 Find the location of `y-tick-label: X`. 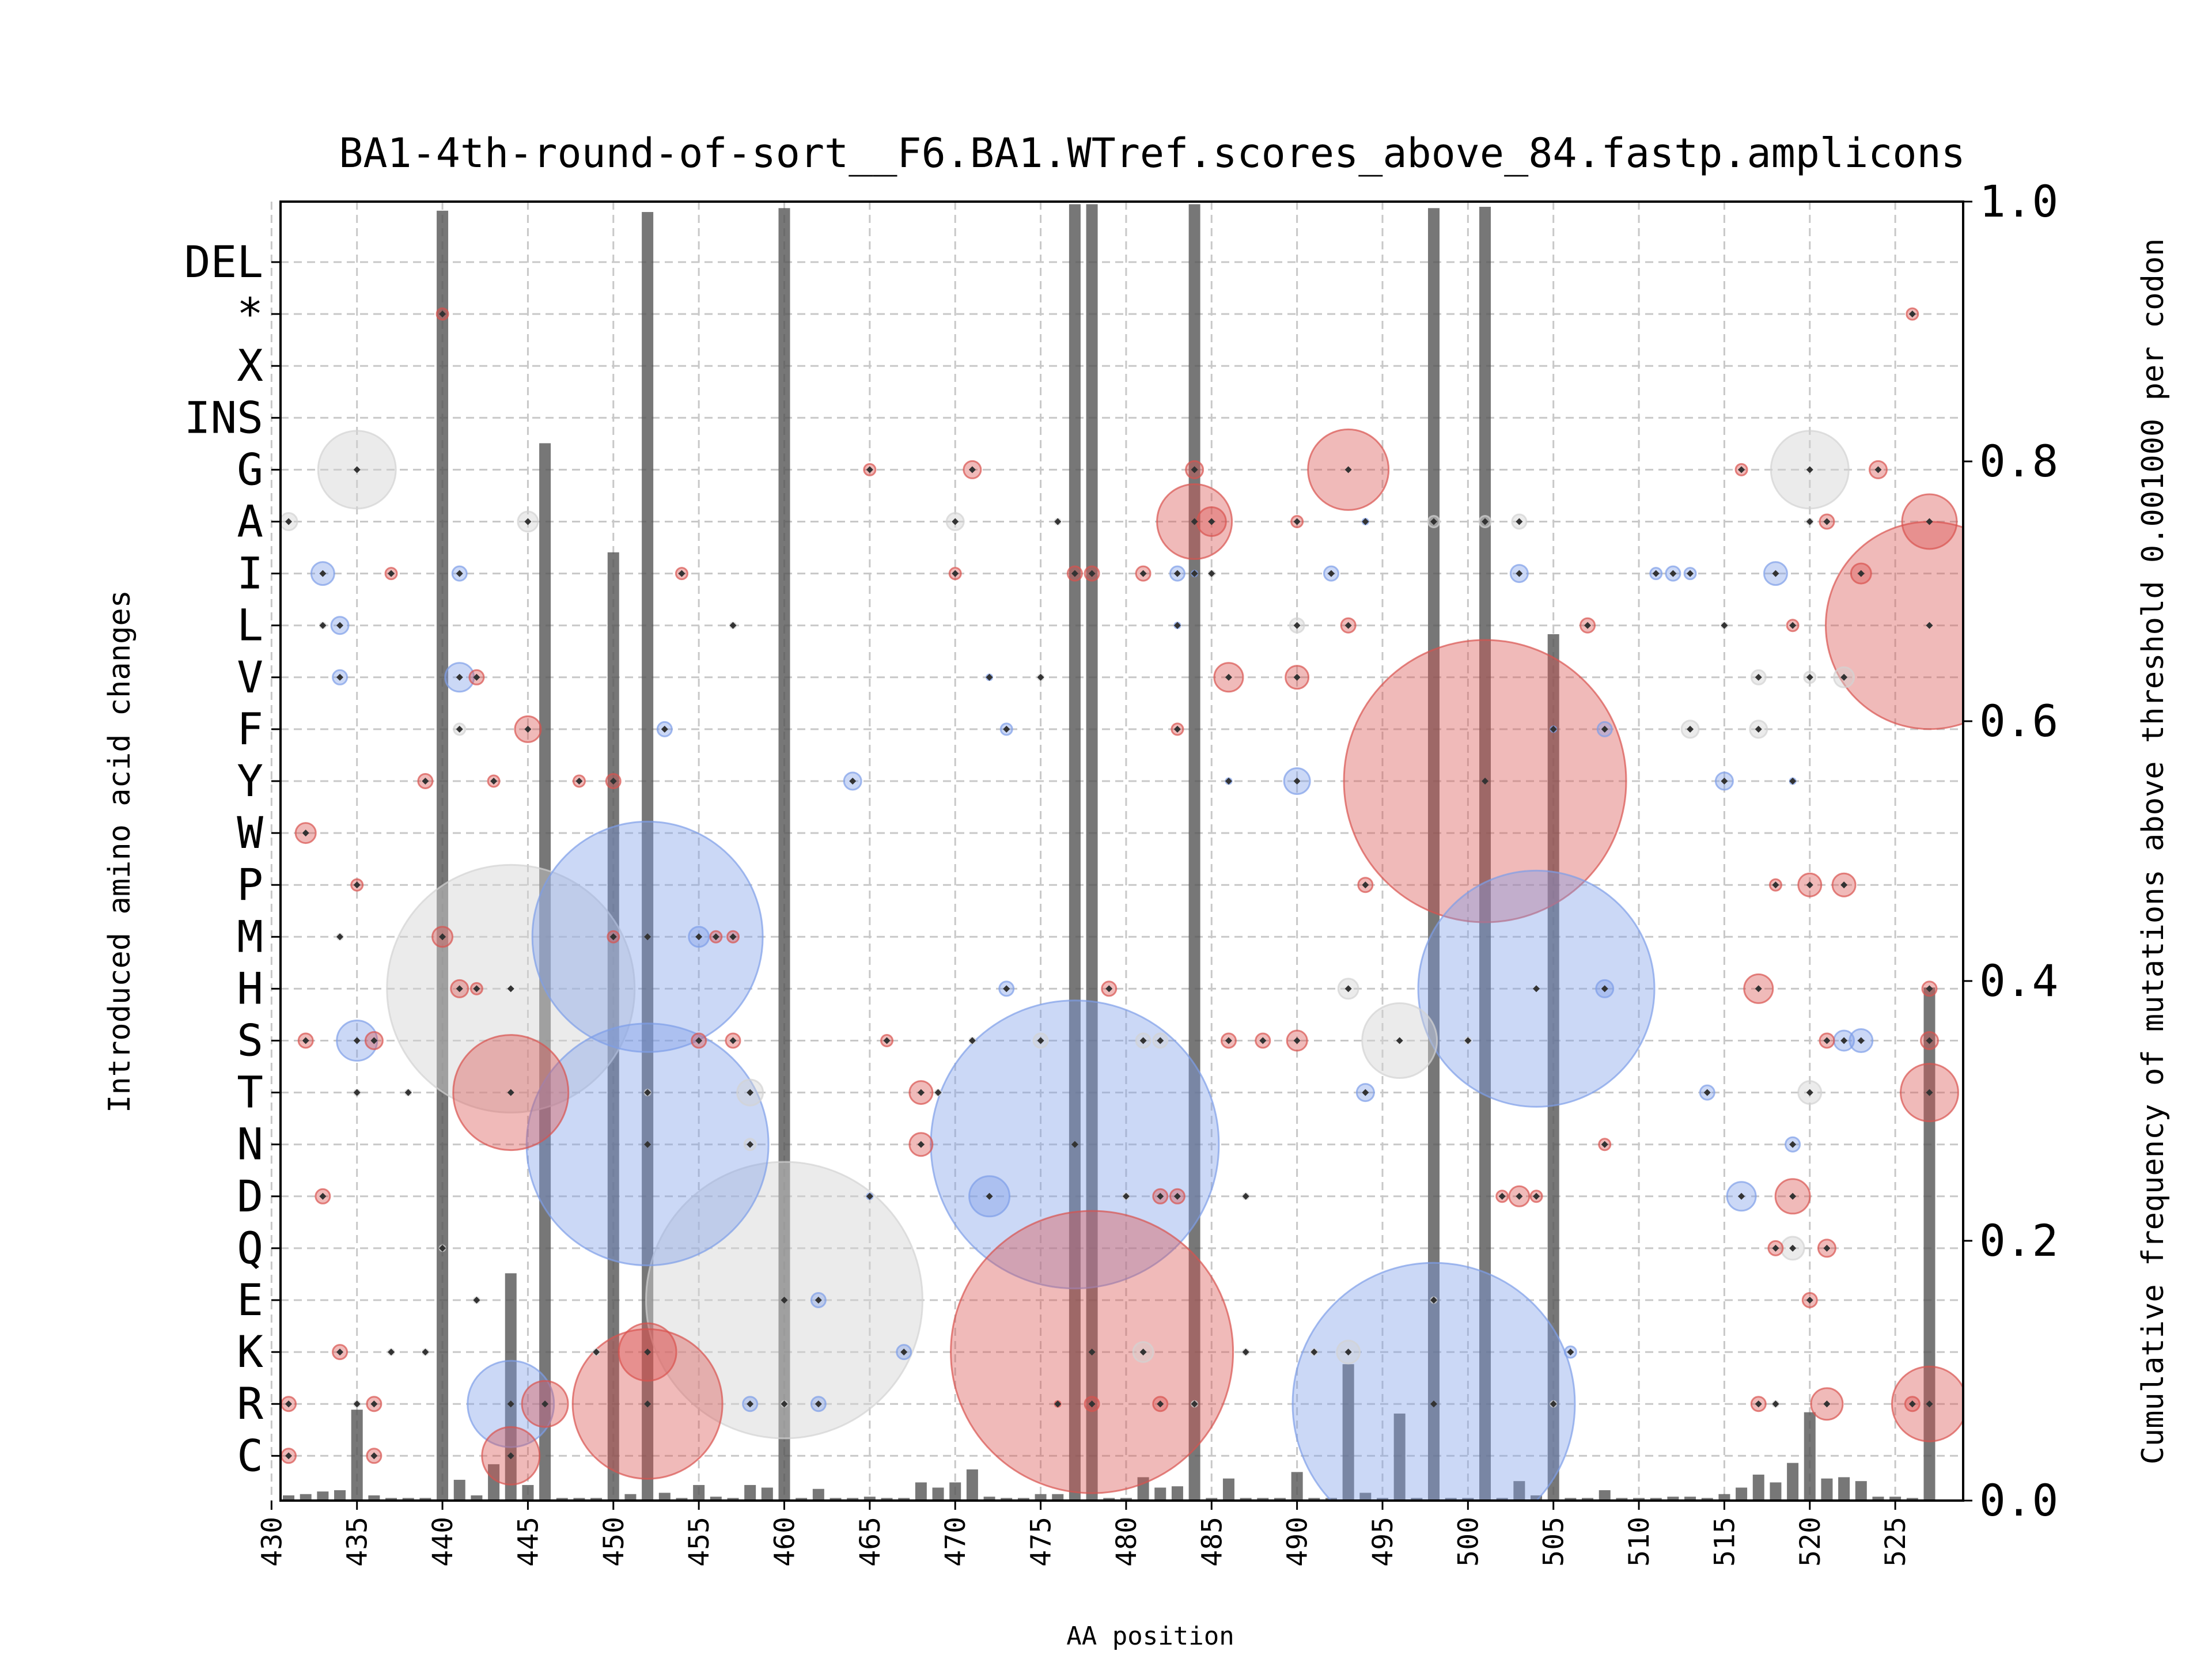

y-tick-label: X is located at coordinates (250, 365).